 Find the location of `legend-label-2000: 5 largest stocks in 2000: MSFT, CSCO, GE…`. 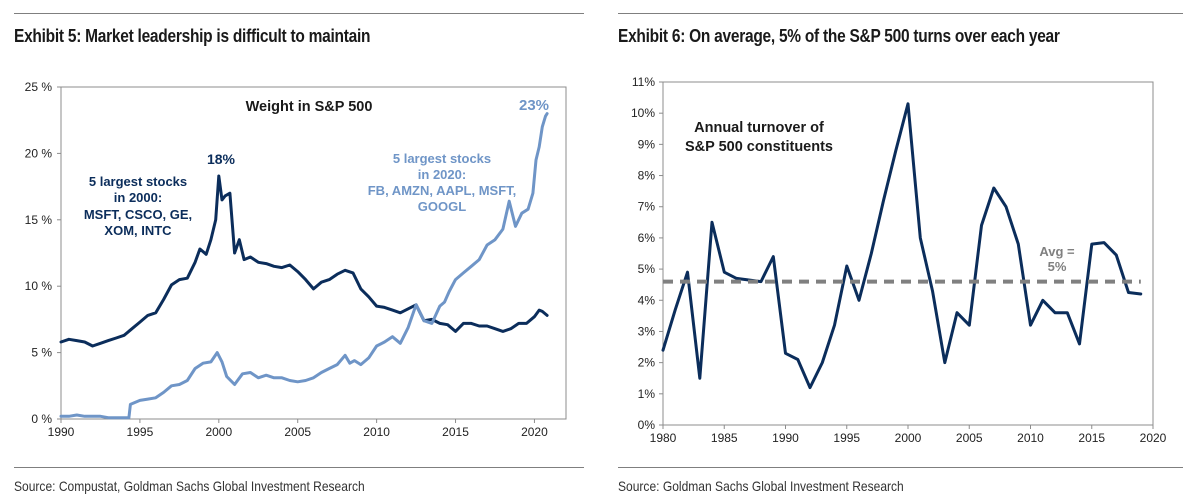

legend-label-2000: 5 largest stocks in 2000: MSFT, CSCO, GE… is located at coordinates (138, 206).